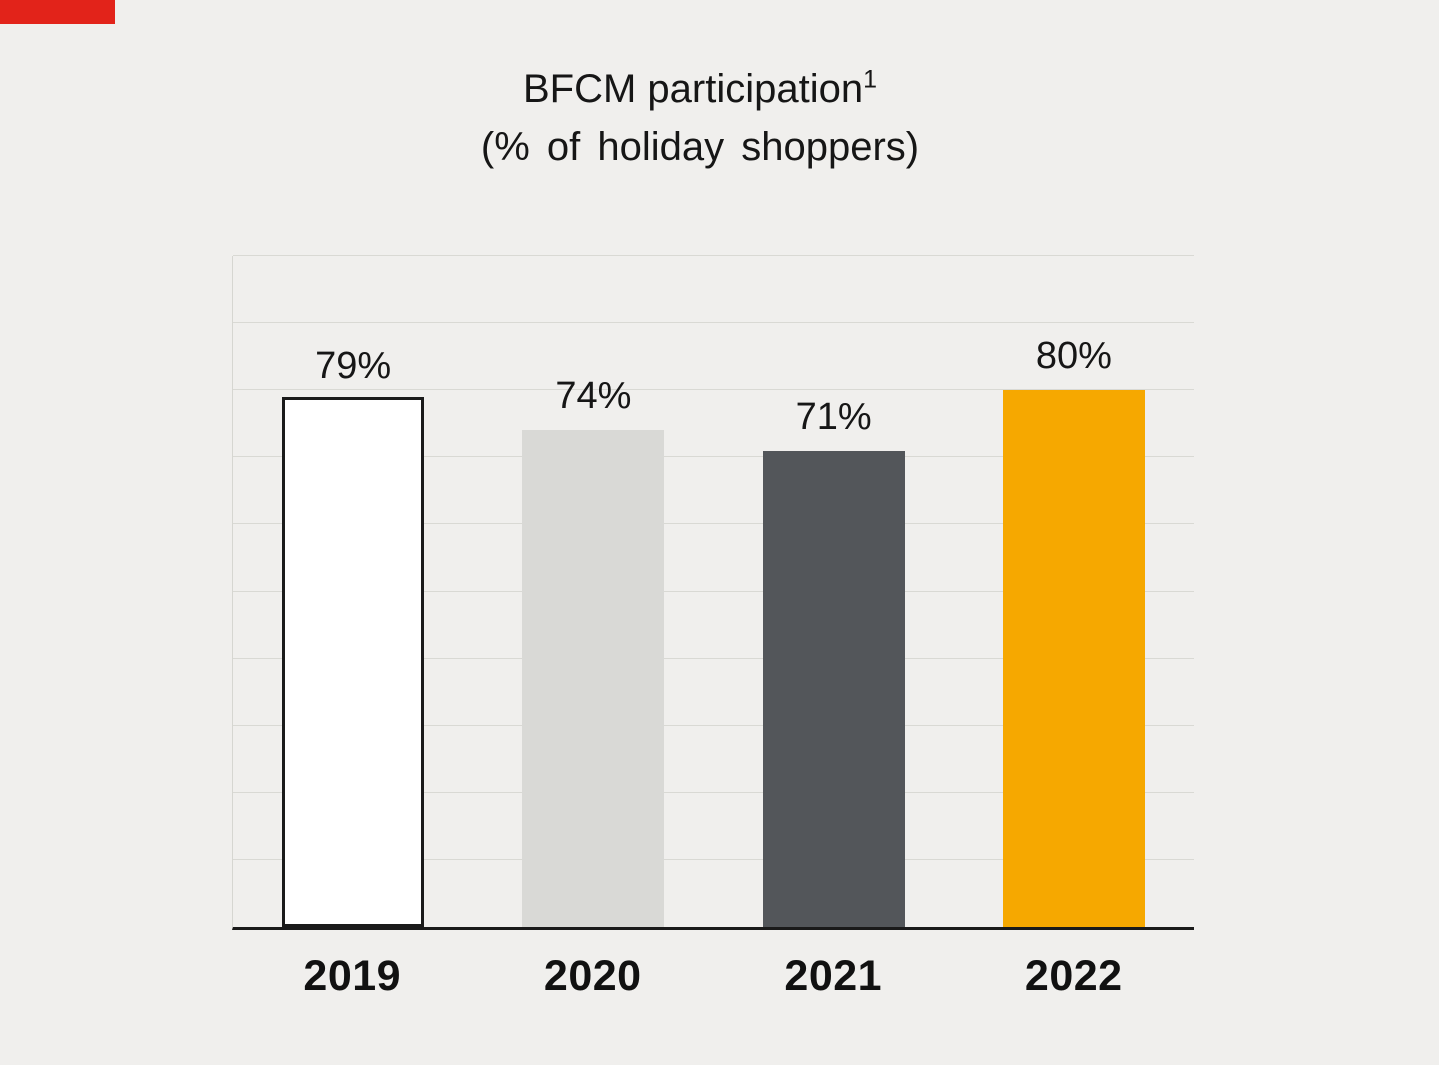 The width and height of the screenshot is (1439, 1065). What do you see at coordinates (593, 396) in the screenshot?
I see `bar-value-label: 74%` at bounding box center [593, 396].